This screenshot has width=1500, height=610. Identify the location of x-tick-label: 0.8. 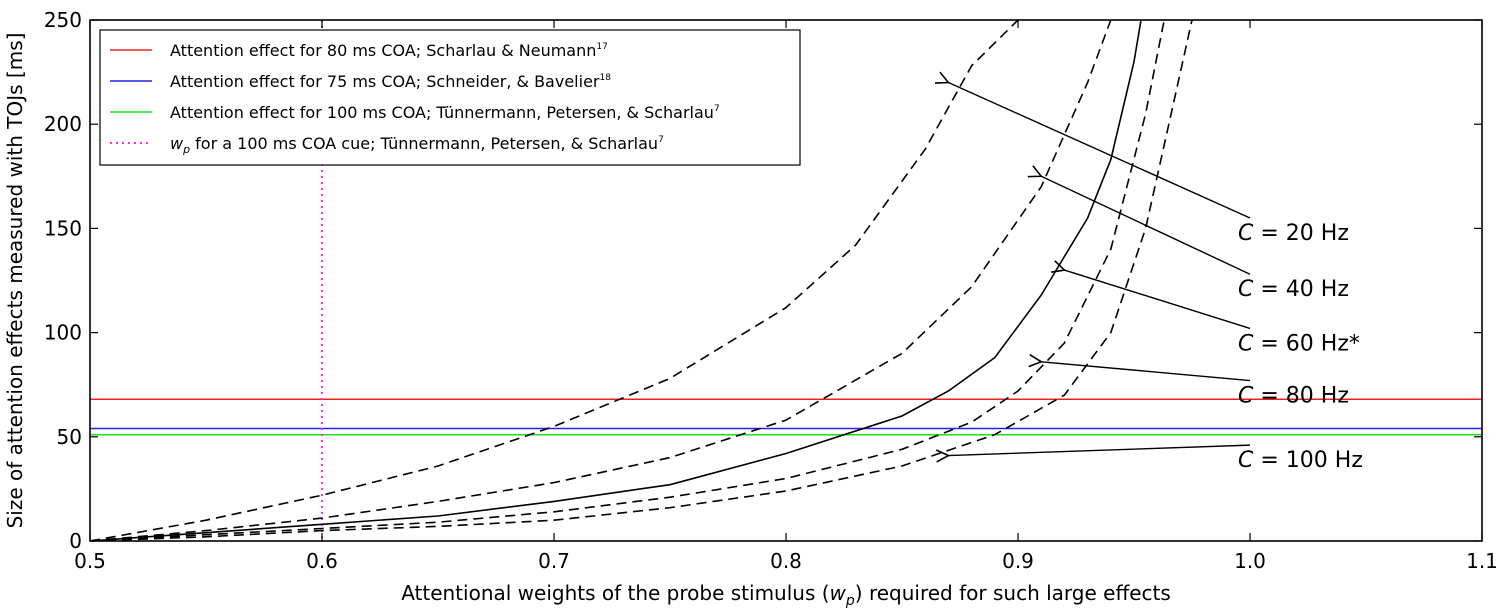
(786, 561).